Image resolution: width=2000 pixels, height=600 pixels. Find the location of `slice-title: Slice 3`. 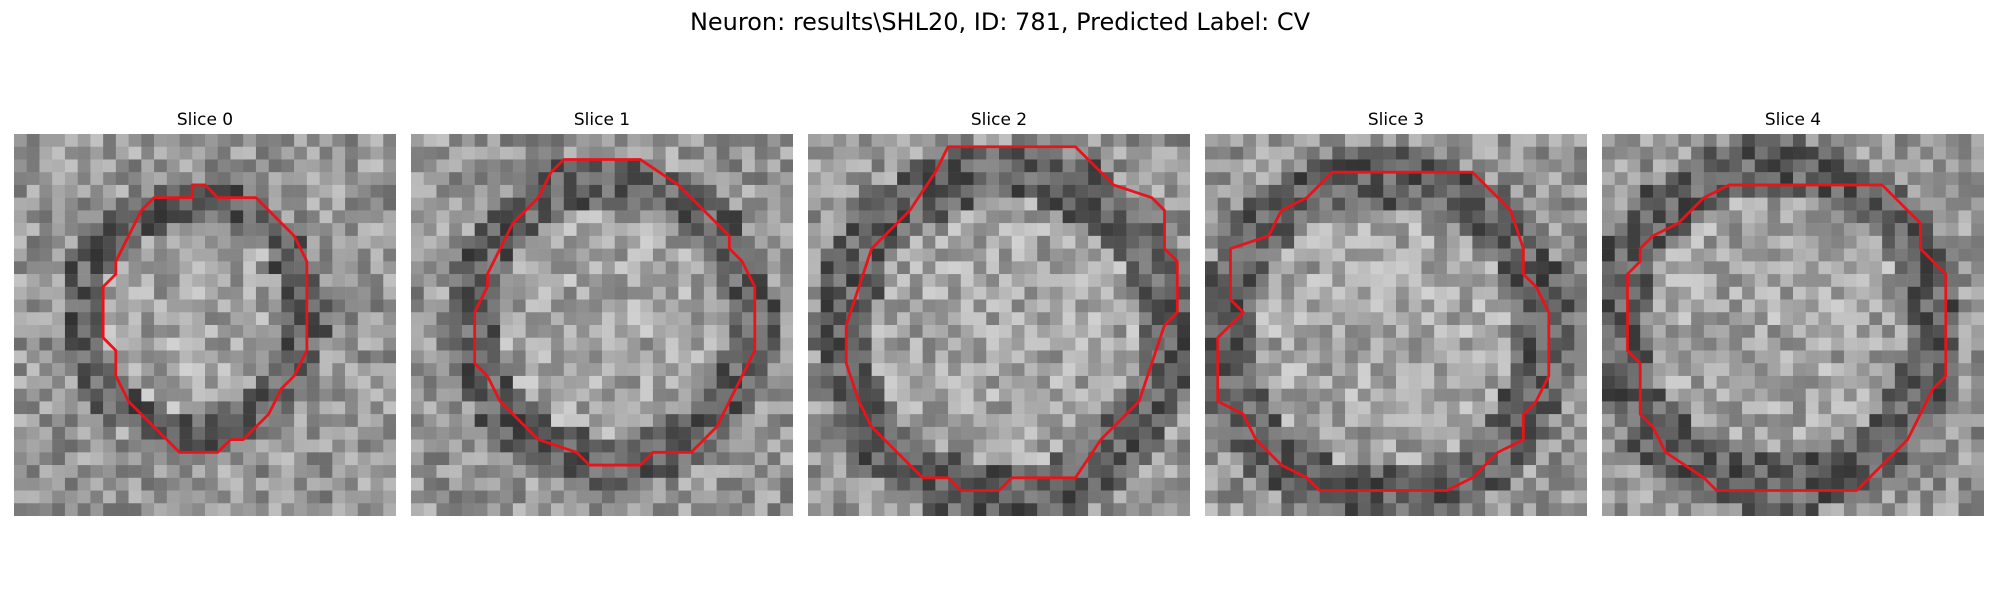

slice-title: Slice 3 is located at coordinates (1396, 120).